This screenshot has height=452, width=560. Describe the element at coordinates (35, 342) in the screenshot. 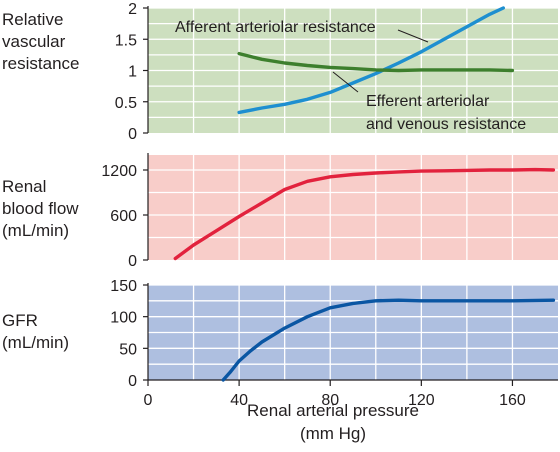

I see `gfr-y-axis-label: (mL/min)` at that location.